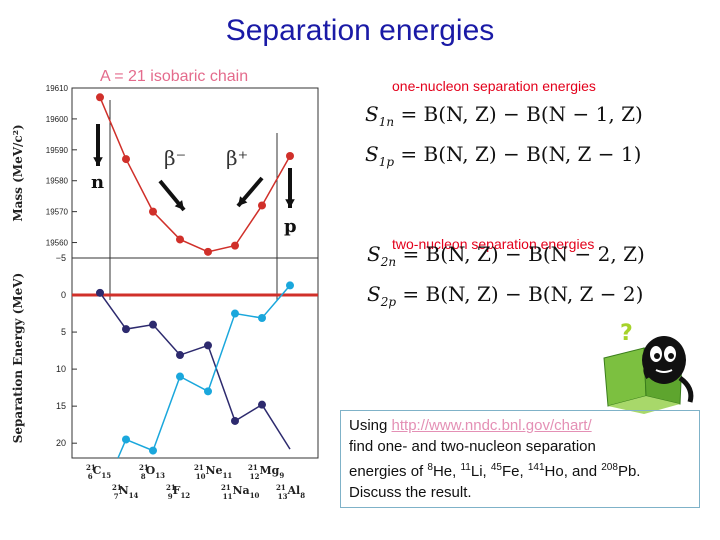  I want to click on sep-y-tick-label: 0, so click(63, 295).